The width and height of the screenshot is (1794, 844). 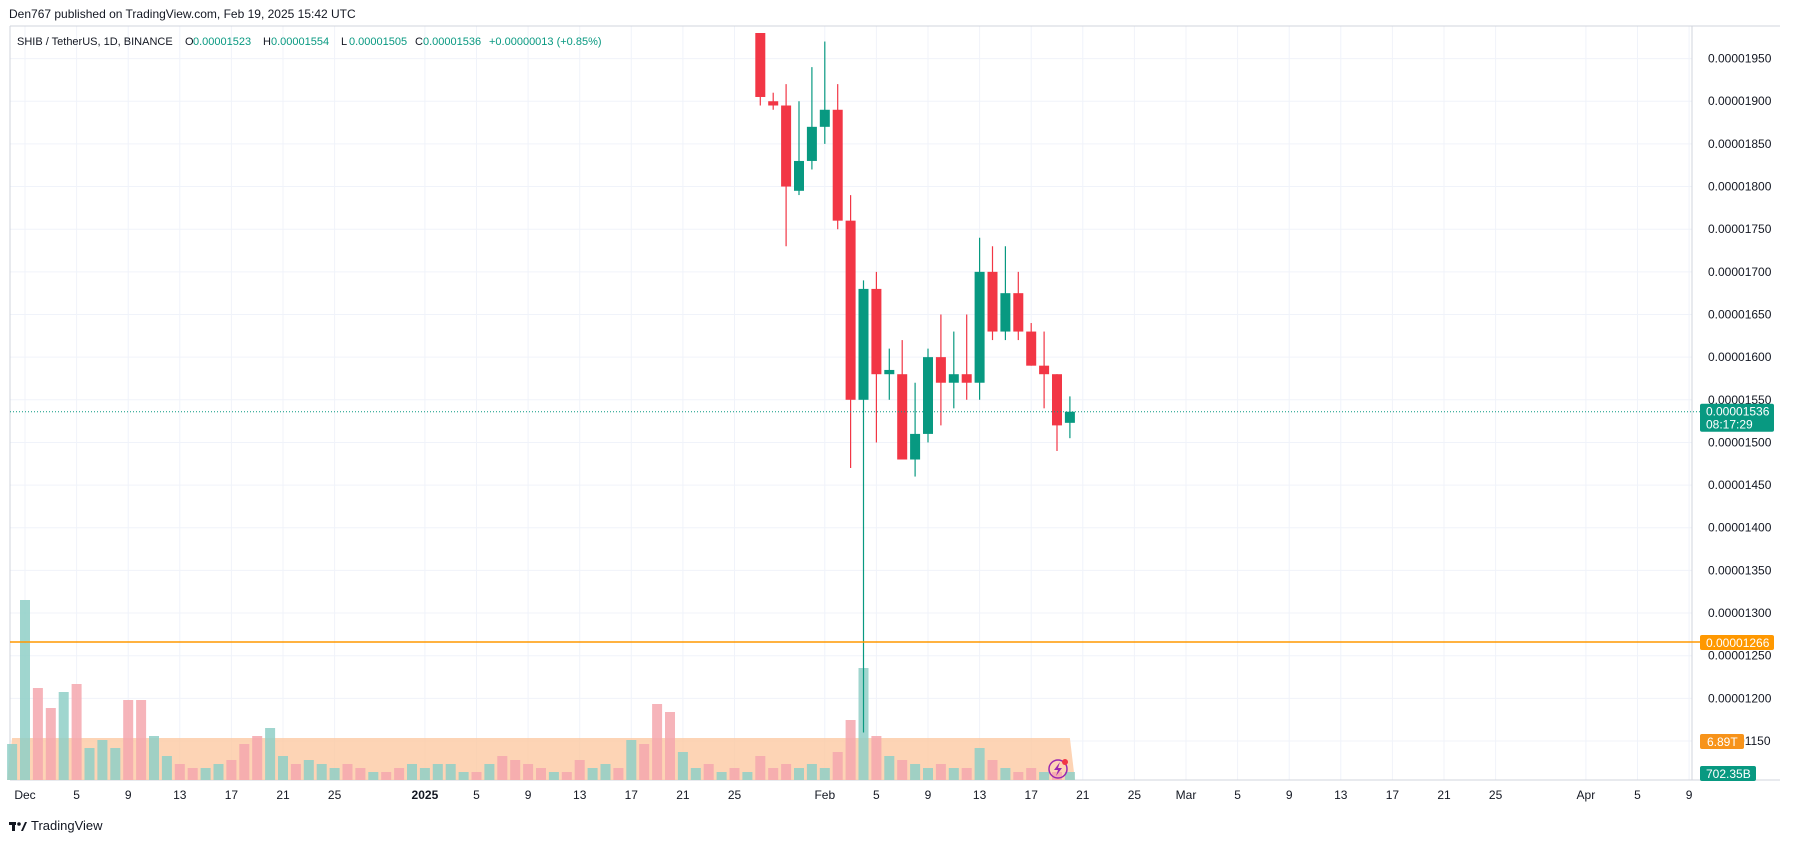 I want to click on legend-open-label: O, so click(x=189, y=42).